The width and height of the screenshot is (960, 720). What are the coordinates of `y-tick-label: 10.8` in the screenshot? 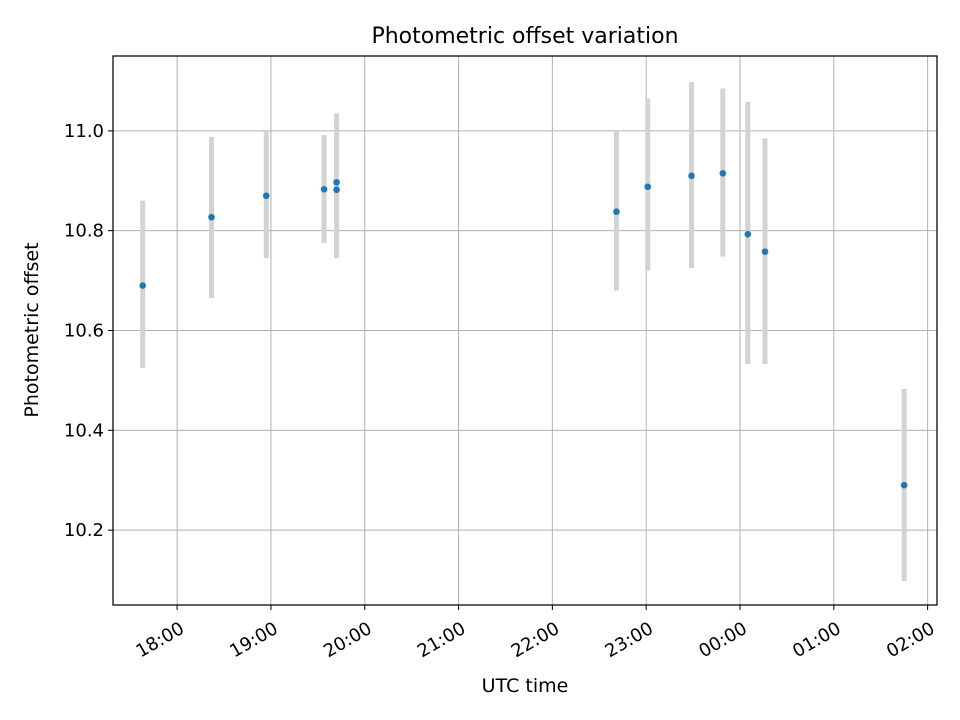 It's located at (84, 231).